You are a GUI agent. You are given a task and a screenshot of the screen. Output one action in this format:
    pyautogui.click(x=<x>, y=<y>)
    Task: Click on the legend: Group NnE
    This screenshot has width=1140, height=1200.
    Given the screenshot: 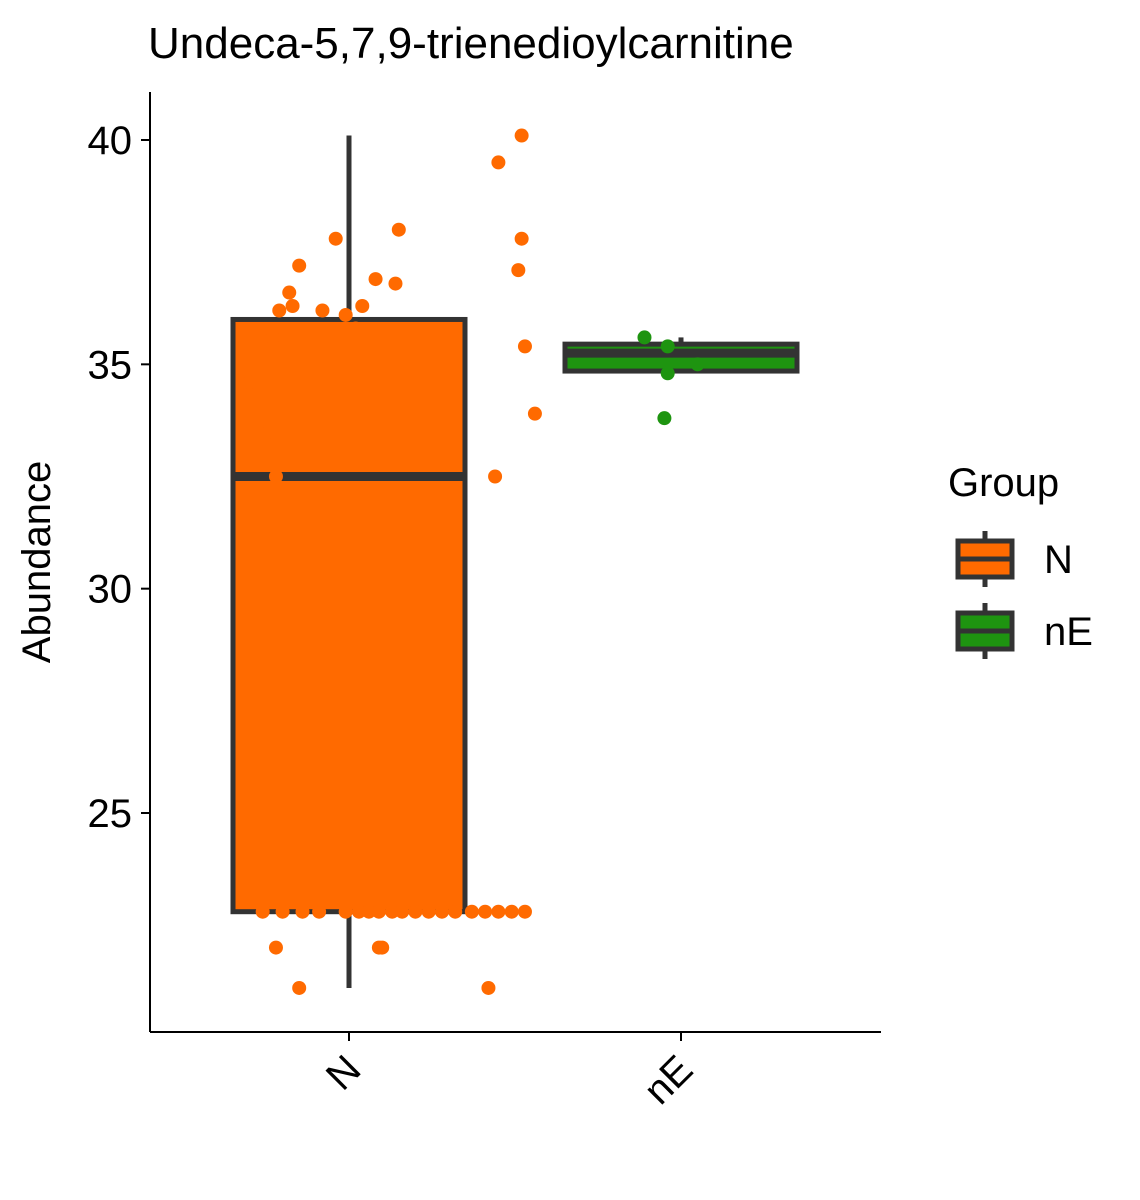 What is the action you would take?
    pyautogui.click(x=1020, y=560)
    